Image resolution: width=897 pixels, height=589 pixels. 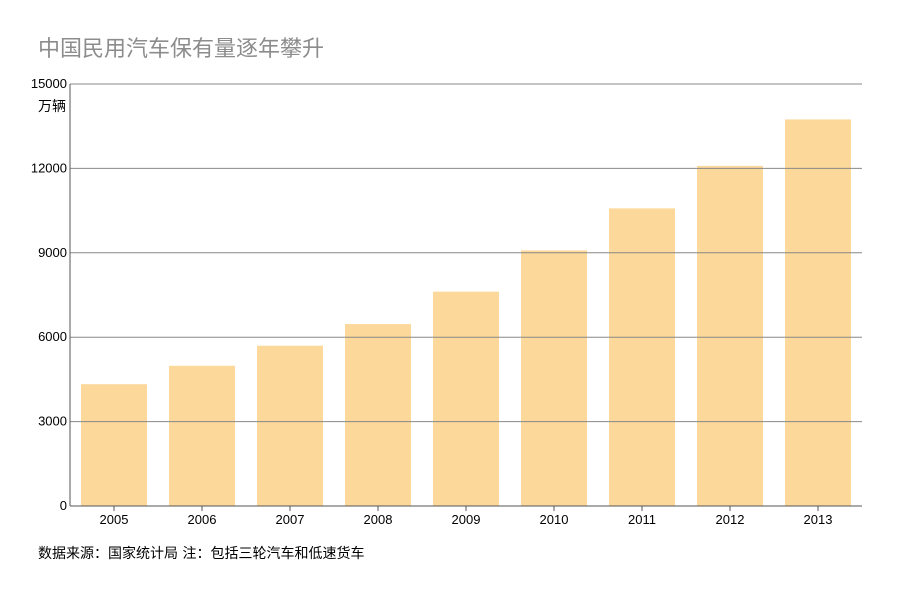 I want to click on x-tick-label-2010: 2010, so click(x=554, y=519).